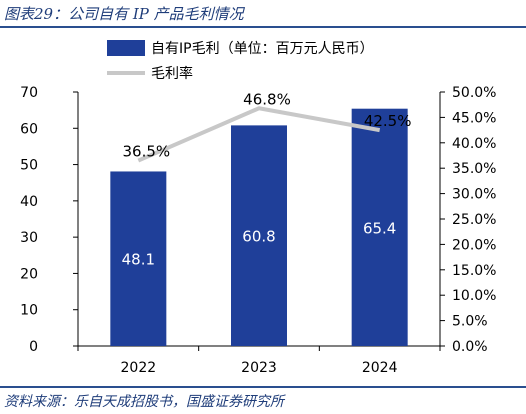  What do you see at coordinates (474, 245) in the screenshot?
I see `right-tick-label: 20.0%` at bounding box center [474, 245].